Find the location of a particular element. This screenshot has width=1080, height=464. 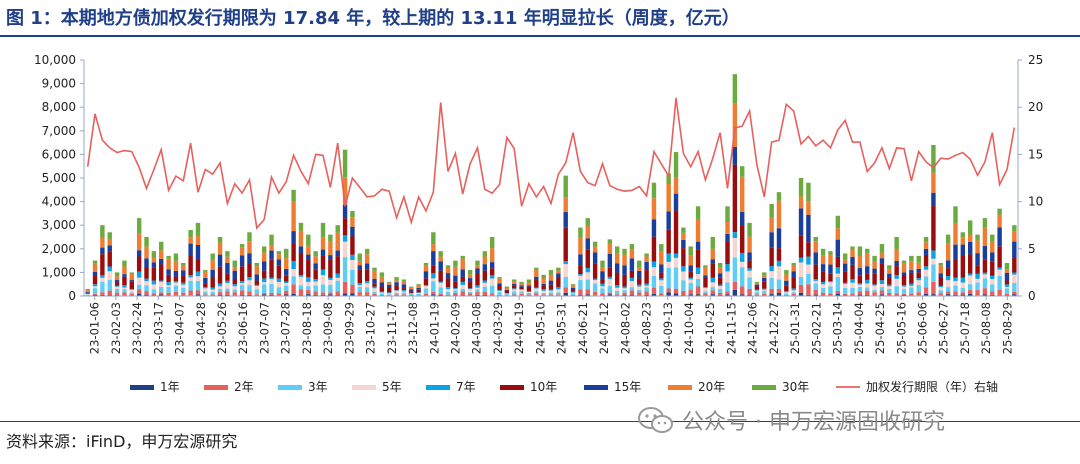

legend-label: 30年 is located at coordinates (795, 387).